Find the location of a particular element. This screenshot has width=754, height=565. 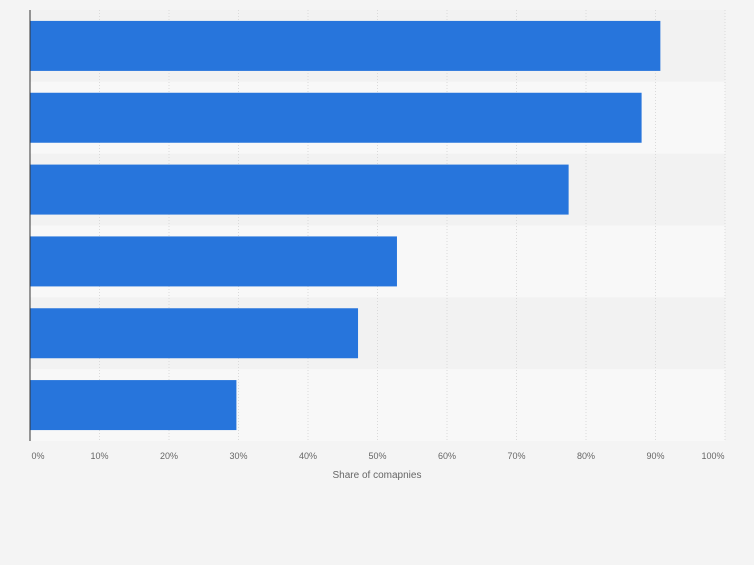

x-tick-label: 40% is located at coordinates (308, 456).